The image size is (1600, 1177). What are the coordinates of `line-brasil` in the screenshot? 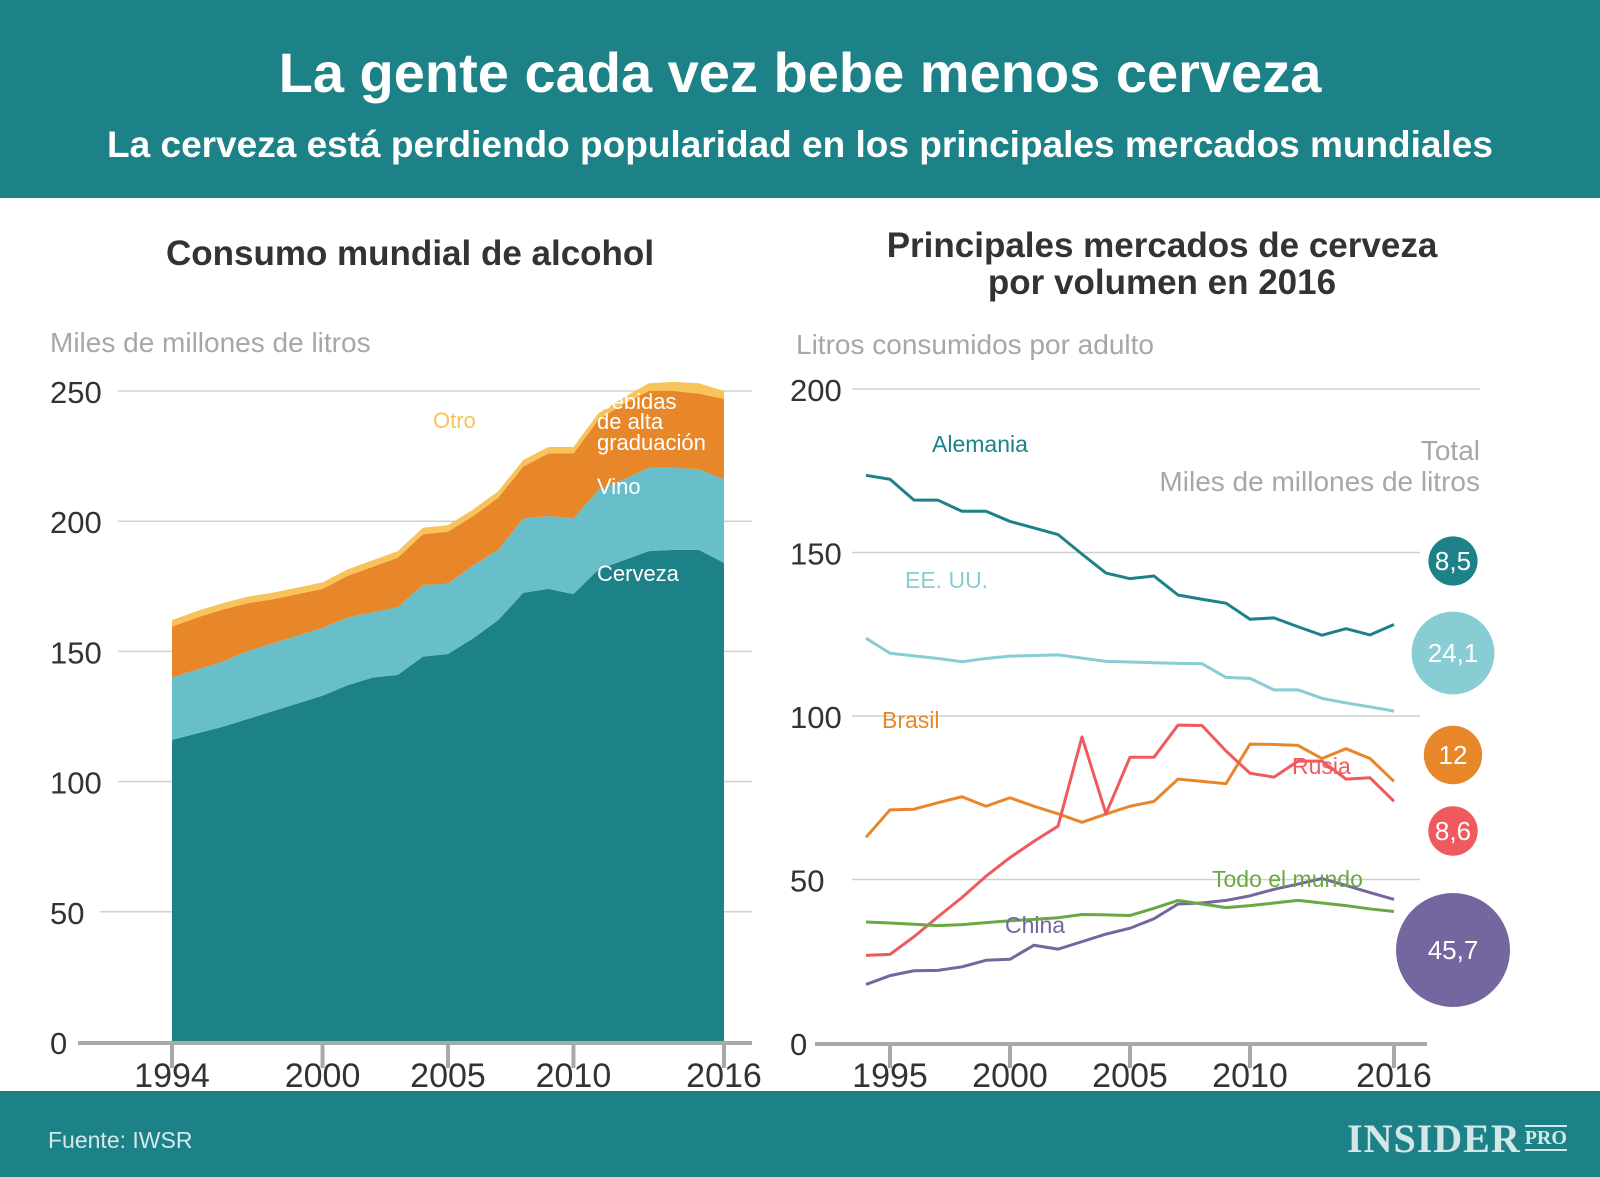 It's located at (1130, 790).